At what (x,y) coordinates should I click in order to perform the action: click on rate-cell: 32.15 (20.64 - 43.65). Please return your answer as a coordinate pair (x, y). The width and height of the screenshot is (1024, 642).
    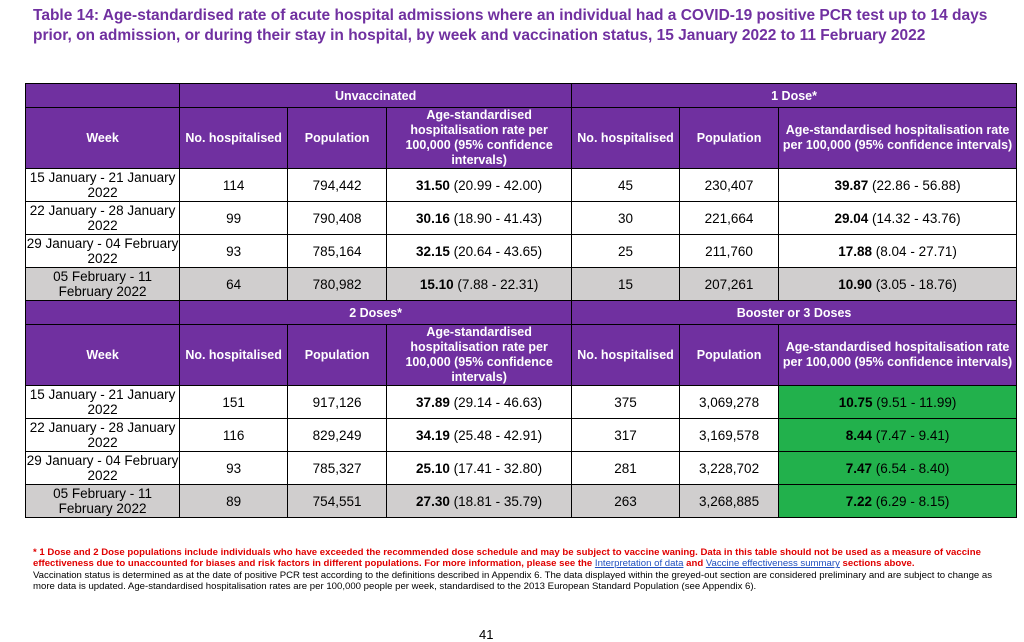
    Looking at the image, I should click on (479, 251).